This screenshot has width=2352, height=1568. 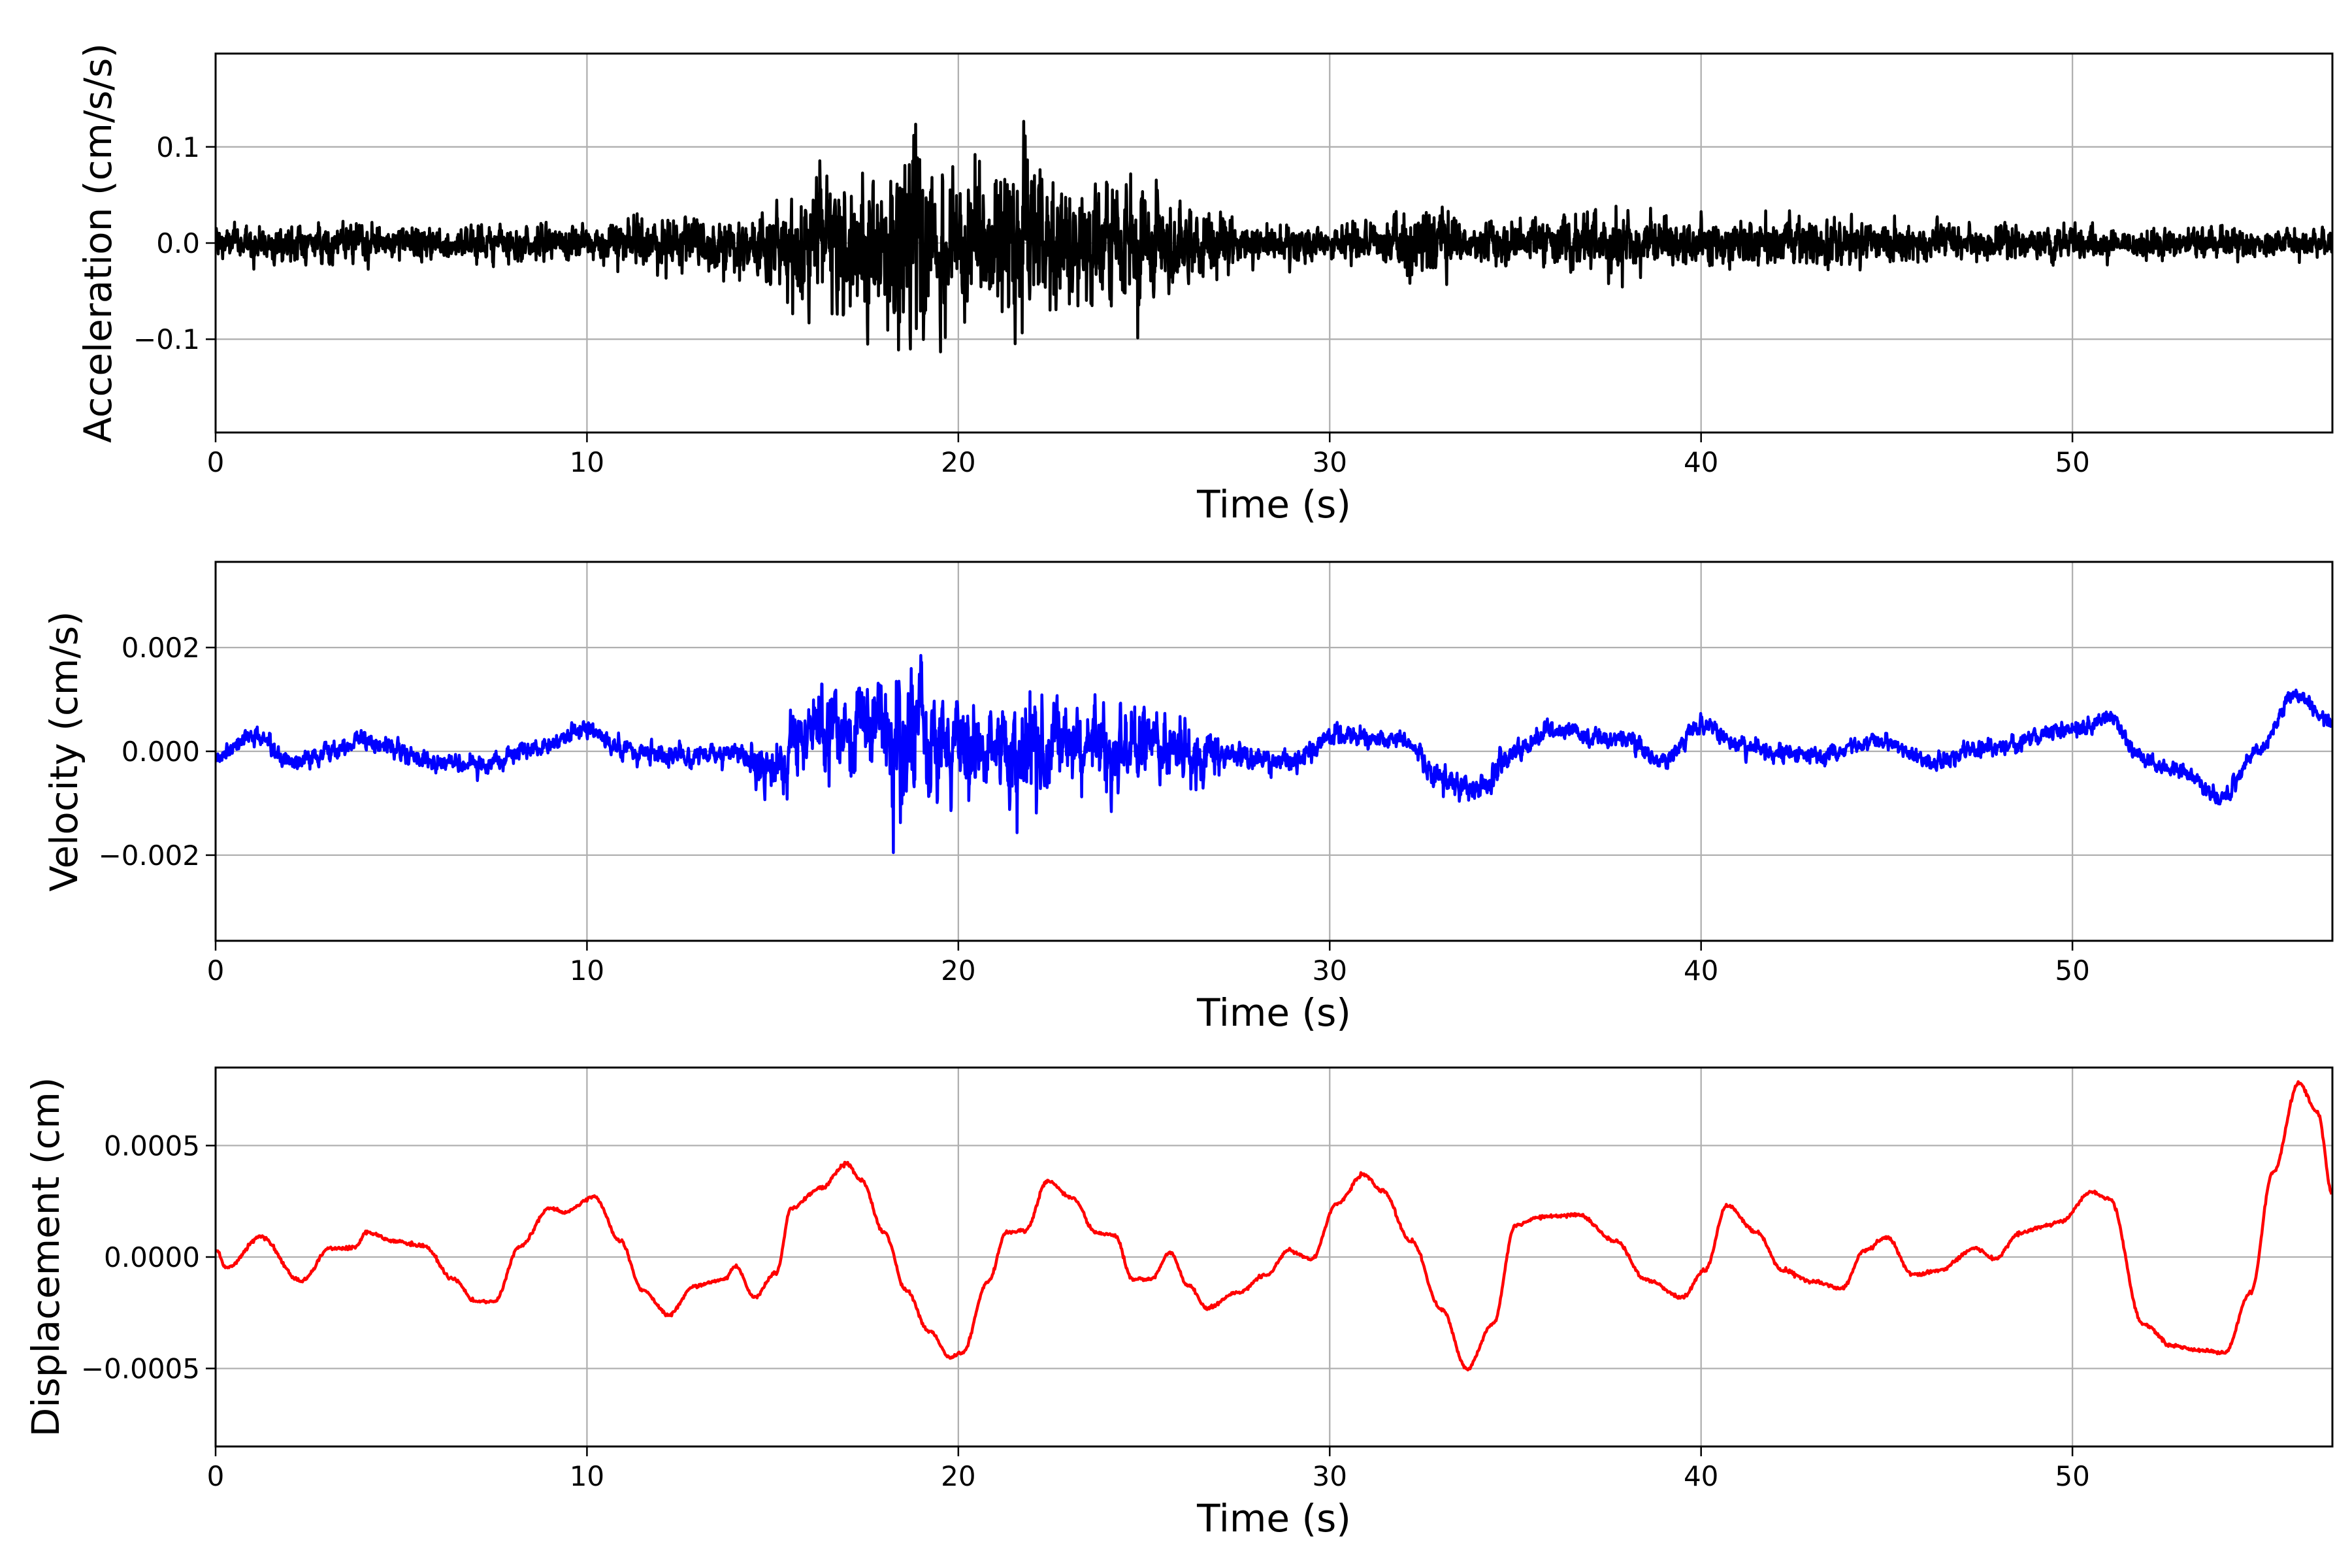 I want to click on y-tick-label: 0.0005, so click(x=152, y=1146).